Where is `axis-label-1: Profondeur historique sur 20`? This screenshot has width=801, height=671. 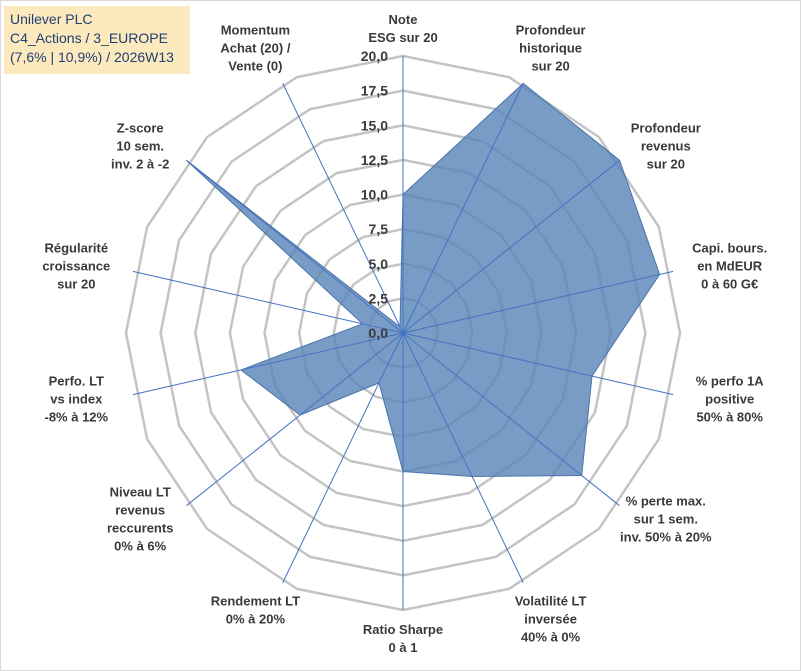 axis-label-1: Profondeur historique sur 20 is located at coordinates (551, 47).